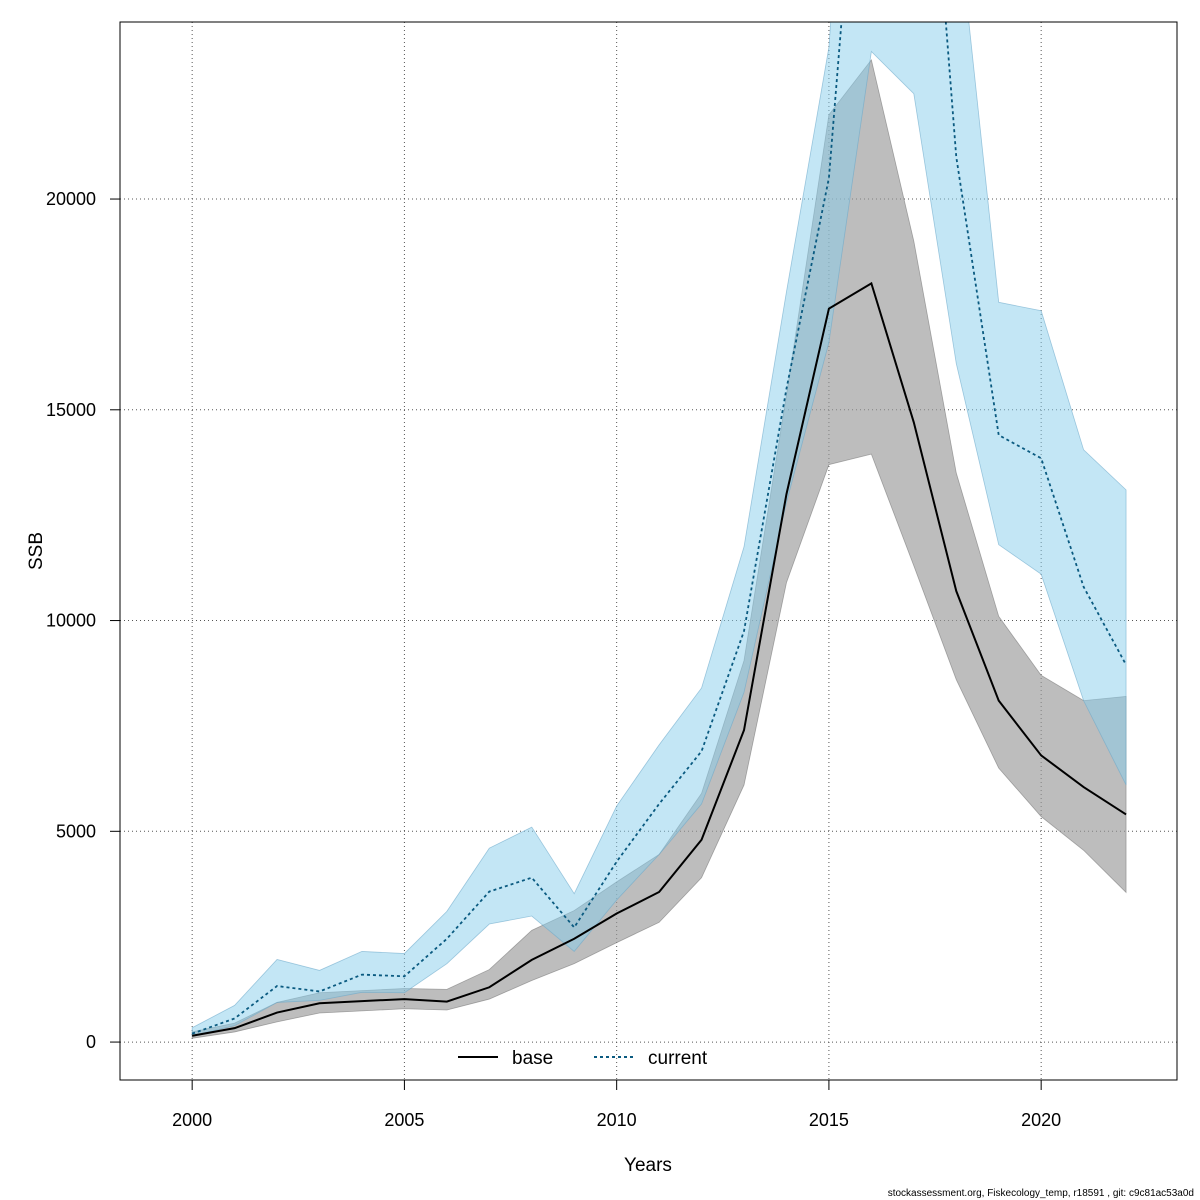 The width and height of the screenshot is (1200, 1200). What do you see at coordinates (76, 831) in the screenshot?
I see `y-tick-label-5000: 5000` at bounding box center [76, 831].